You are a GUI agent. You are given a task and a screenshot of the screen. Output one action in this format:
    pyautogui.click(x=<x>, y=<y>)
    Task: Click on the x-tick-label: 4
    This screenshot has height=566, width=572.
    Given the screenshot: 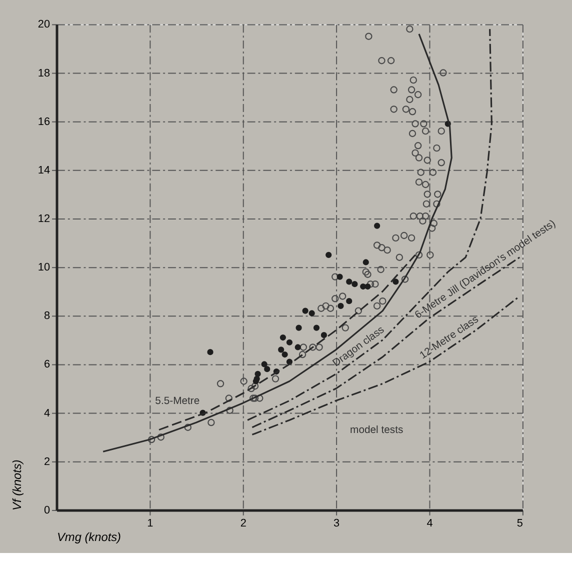 What is the action you would take?
    pyautogui.click(x=429, y=523)
    